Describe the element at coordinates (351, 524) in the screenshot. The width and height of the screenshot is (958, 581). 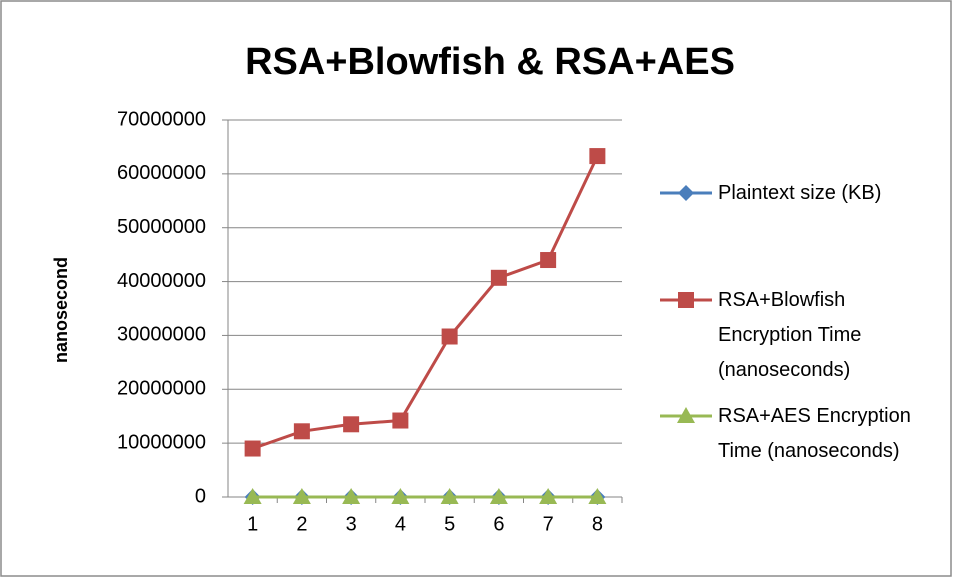
I see `x-tick-label: 3` at that location.